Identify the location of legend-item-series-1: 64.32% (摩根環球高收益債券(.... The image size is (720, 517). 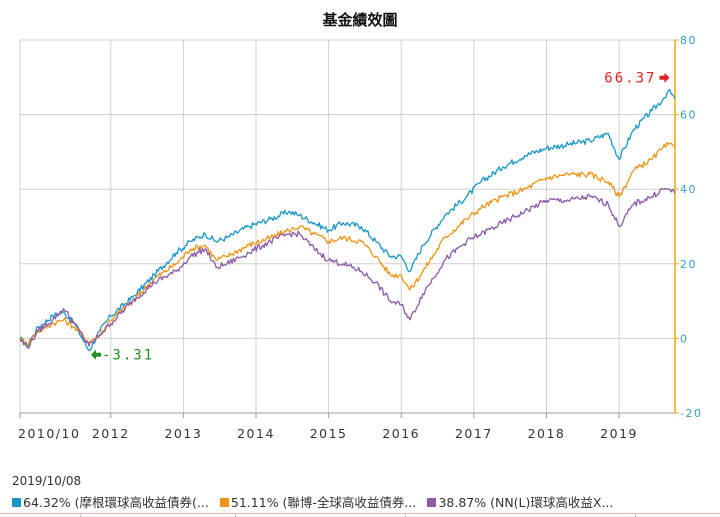
(110, 501).